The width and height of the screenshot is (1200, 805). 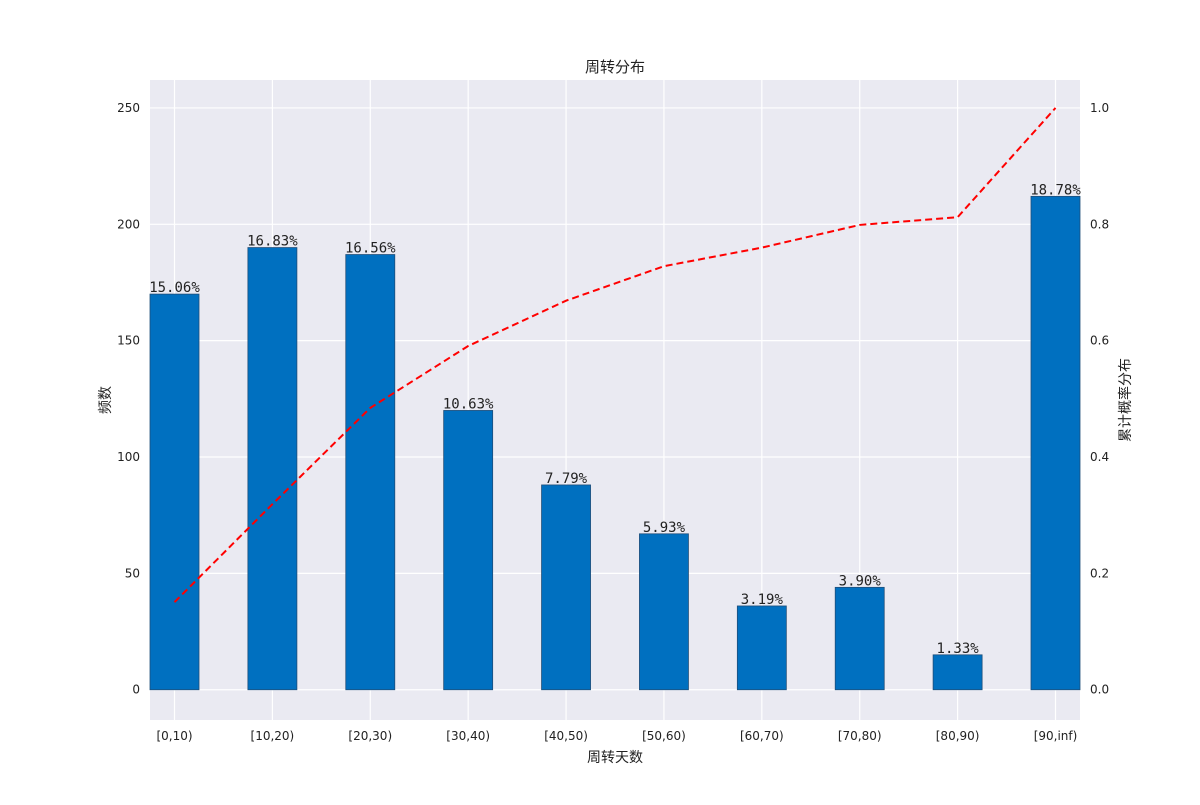 I want to click on x-tick-label: [90,inf), so click(x=1056, y=736).